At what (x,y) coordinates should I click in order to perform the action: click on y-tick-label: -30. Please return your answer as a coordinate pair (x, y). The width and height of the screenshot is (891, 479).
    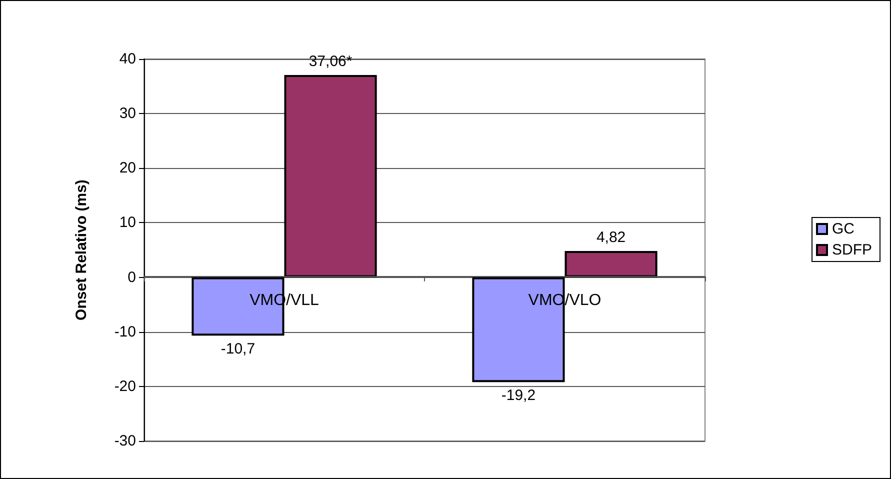
    Looking at the image, I should click on (125, 441).